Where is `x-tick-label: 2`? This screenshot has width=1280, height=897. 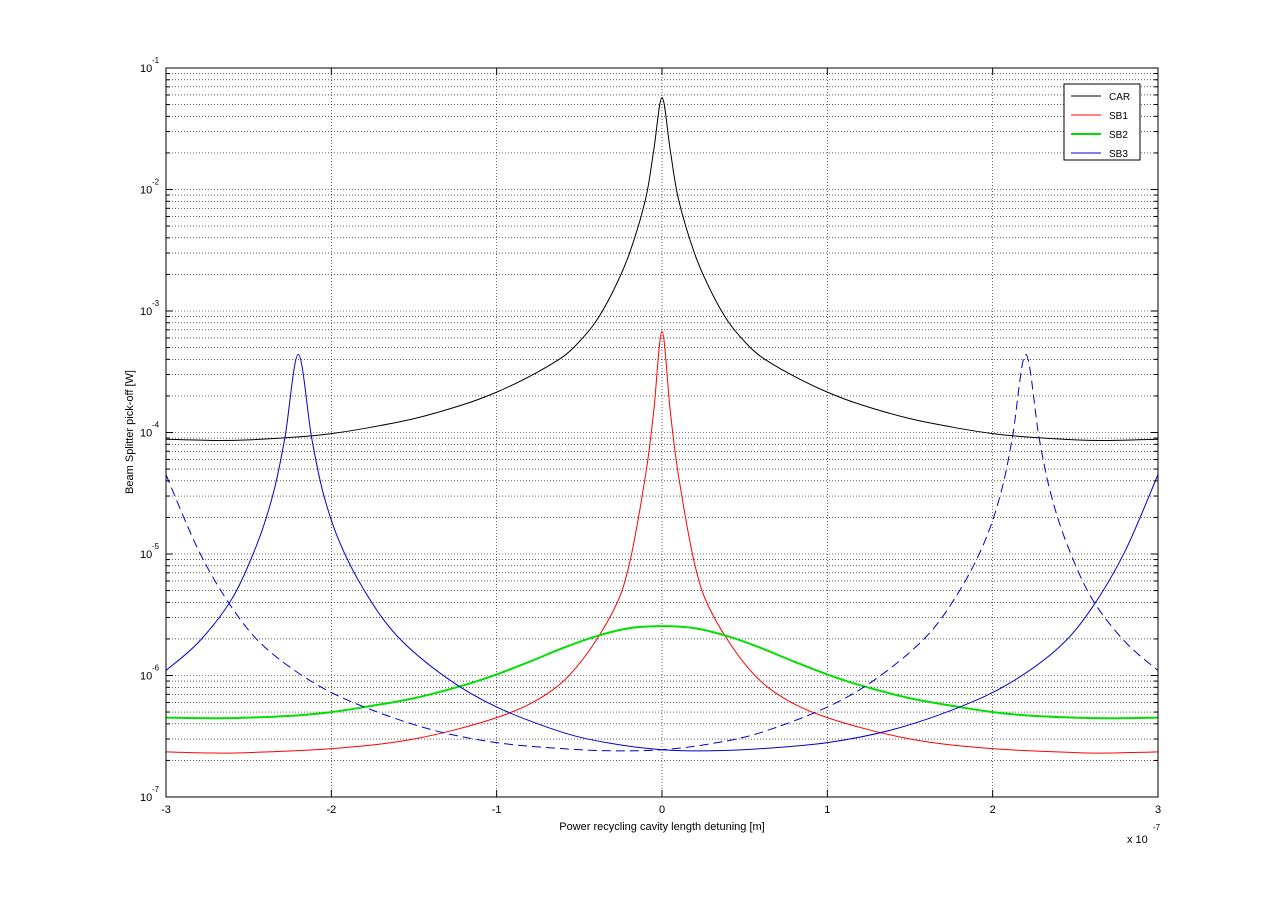
x-tick-label: 2 is located at coordinates (993, 810).